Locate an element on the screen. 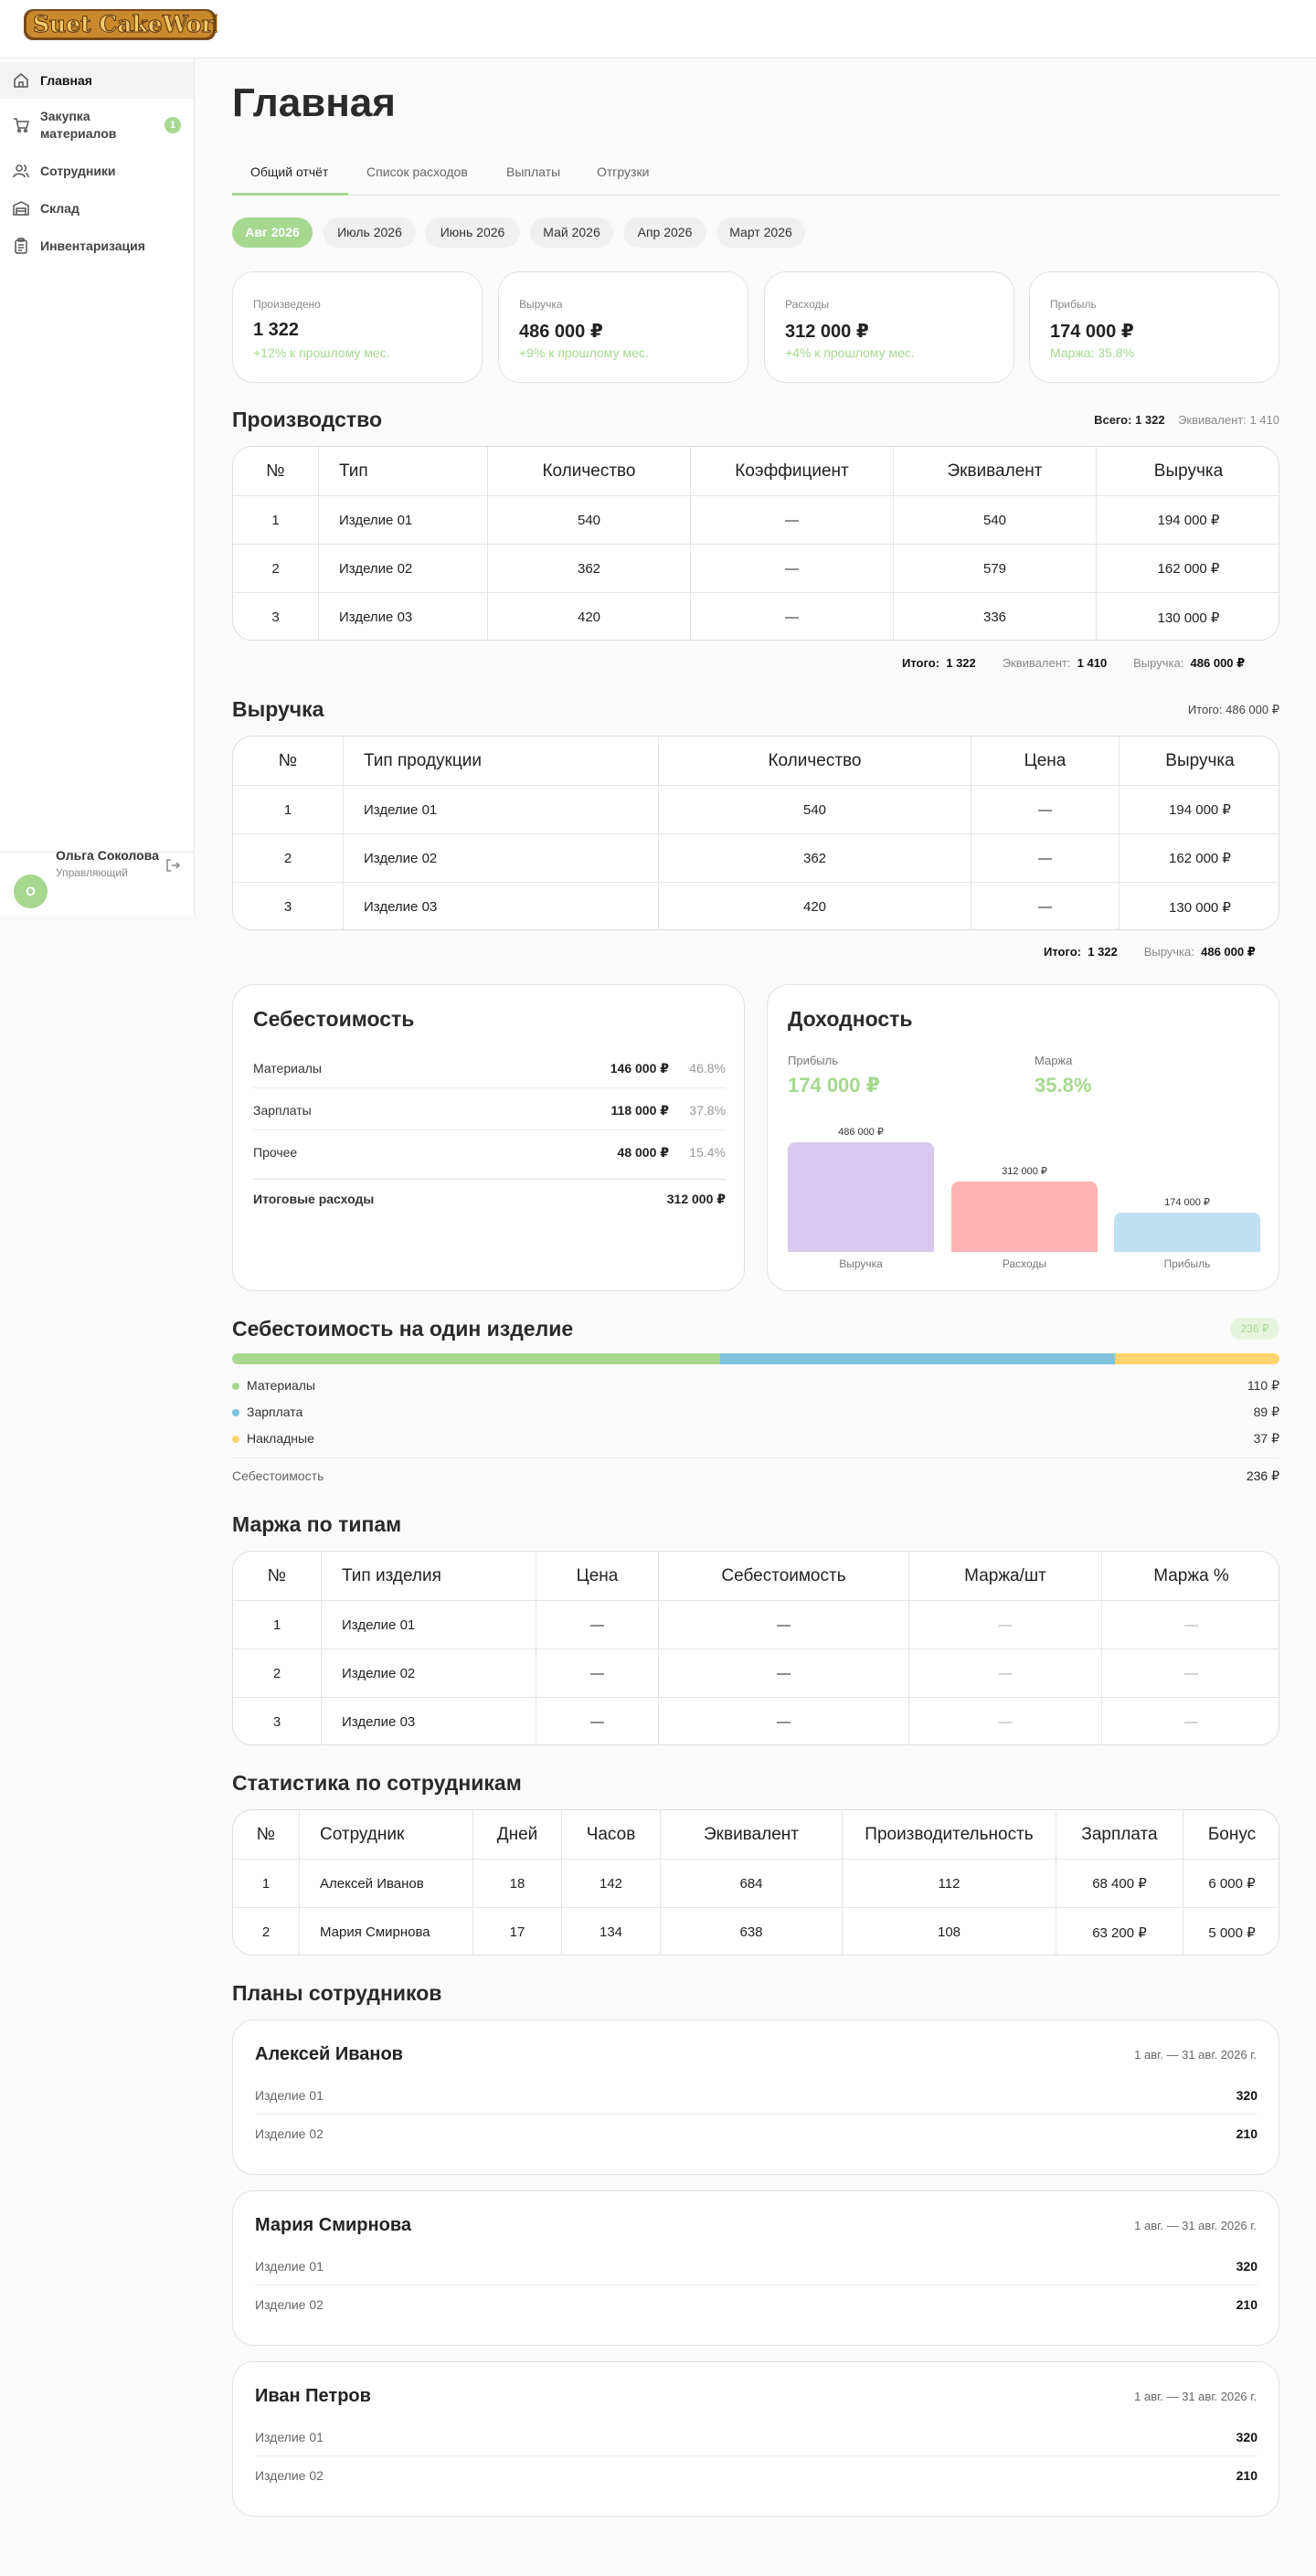 The width and height of the screenshot is (1316, 2576). sidebar-item-inventory: Инвентаризация is located at coordinates (97, 246).